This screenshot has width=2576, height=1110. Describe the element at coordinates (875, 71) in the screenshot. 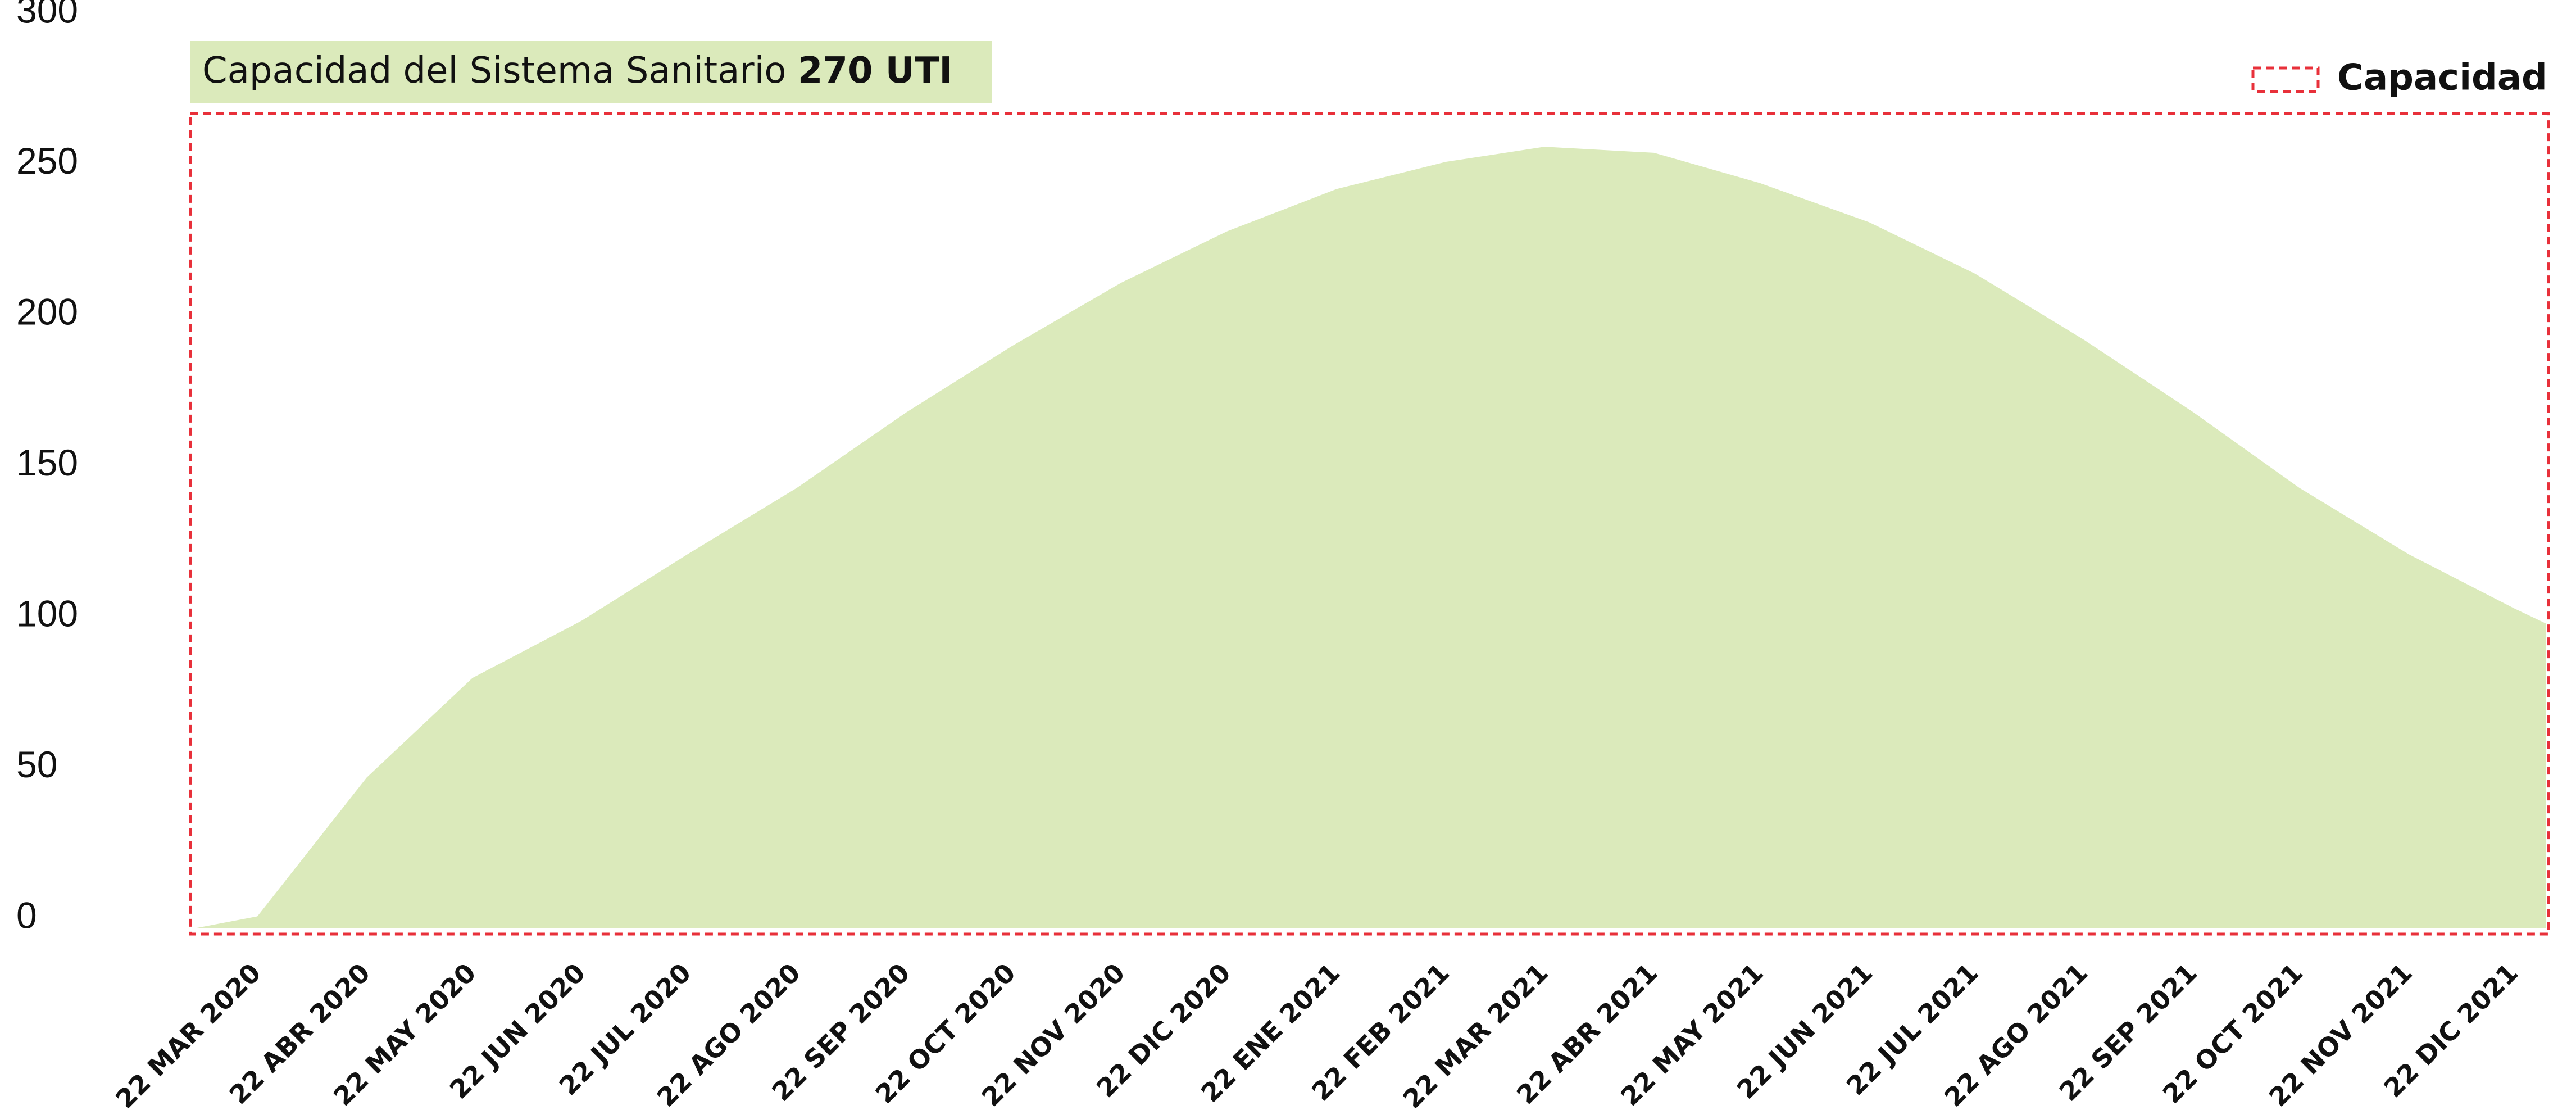

I see `title-capacity: 270 UTI` at that location.